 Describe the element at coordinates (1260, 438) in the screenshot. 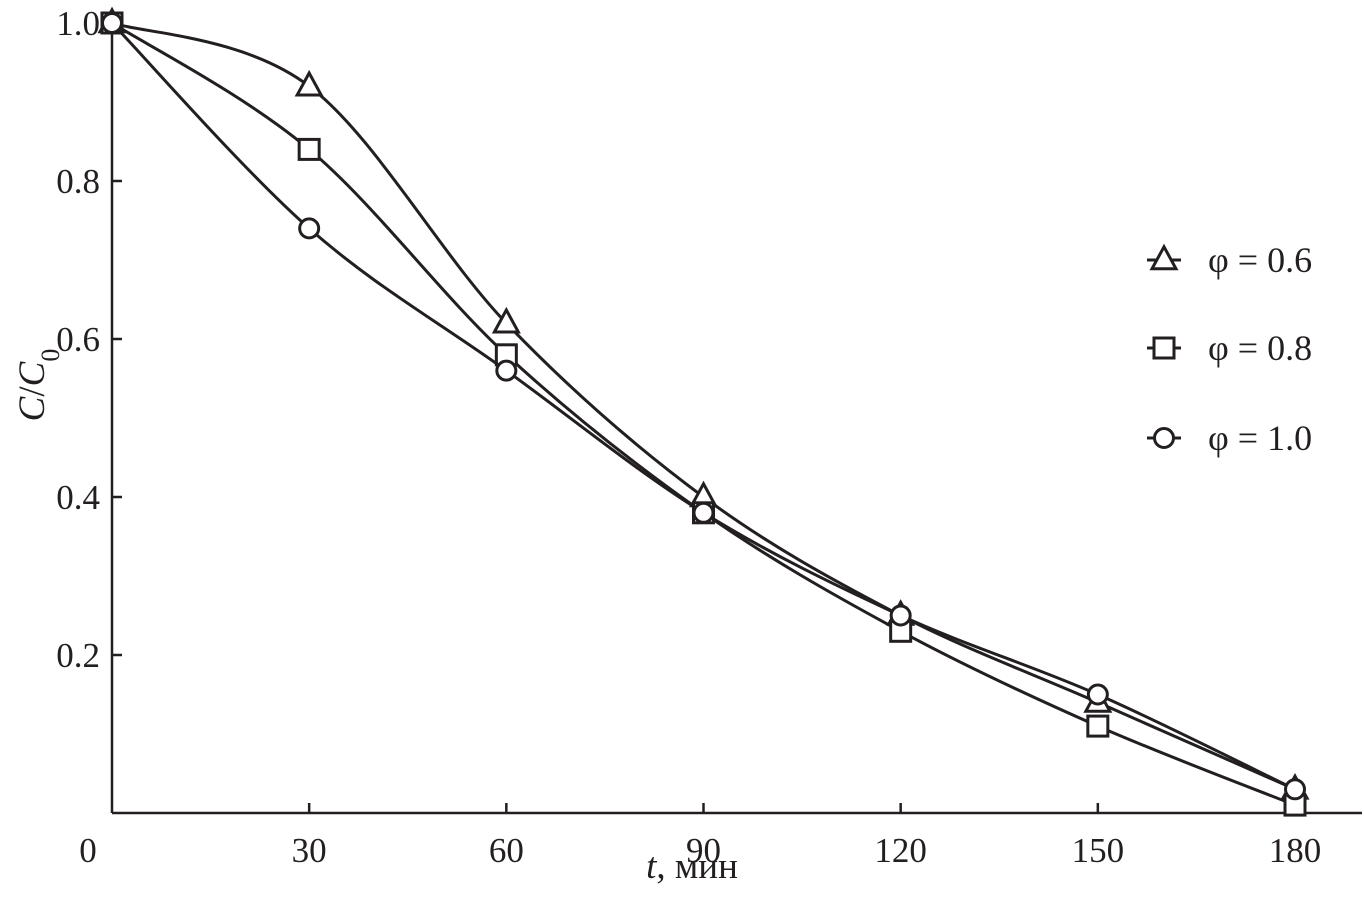

I see `legend-label: φ = 1.0` at that location.